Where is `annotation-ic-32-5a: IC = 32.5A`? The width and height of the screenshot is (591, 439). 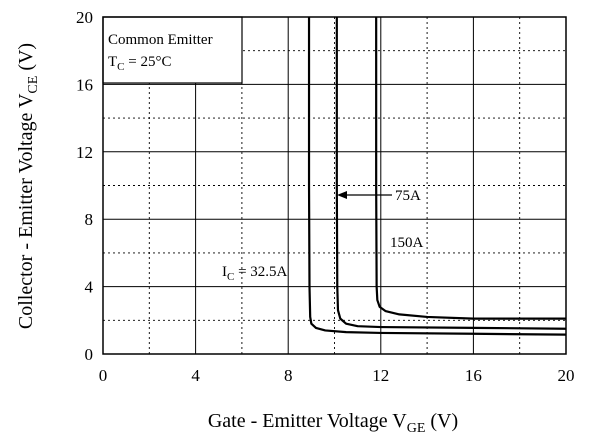
annotation-ic-32-5a: IC = 32.5A is located at coordinates (255, 273).